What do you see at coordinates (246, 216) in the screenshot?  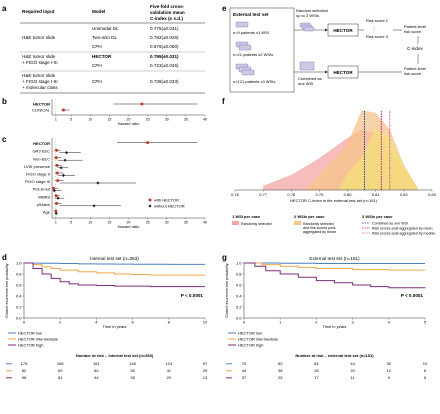 I see `legend-heading: 1 WSI per case` at bounding box center [246, 216].